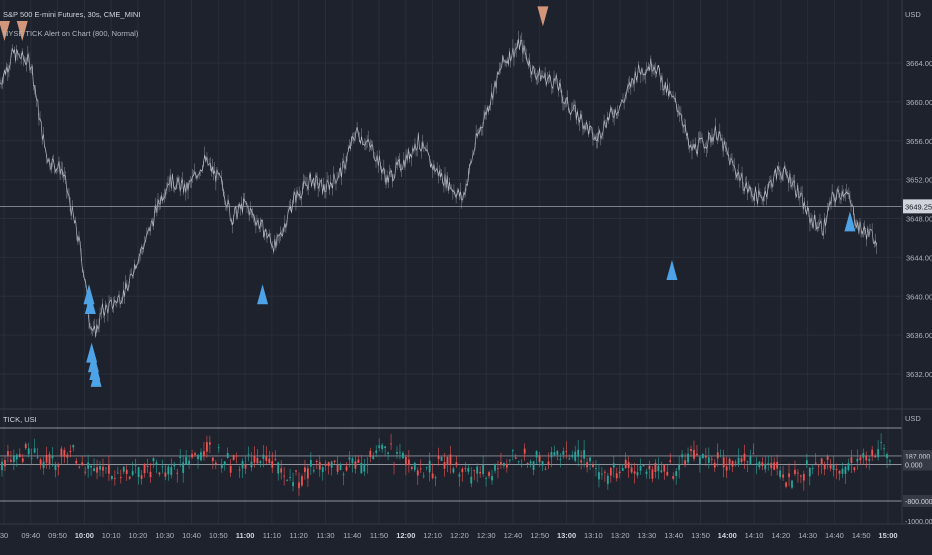 The image size is (932, 555). Describe the element at coordinates (918, 522) in the screenshot. I see `tick-axis-label: -1000.000` at that location.